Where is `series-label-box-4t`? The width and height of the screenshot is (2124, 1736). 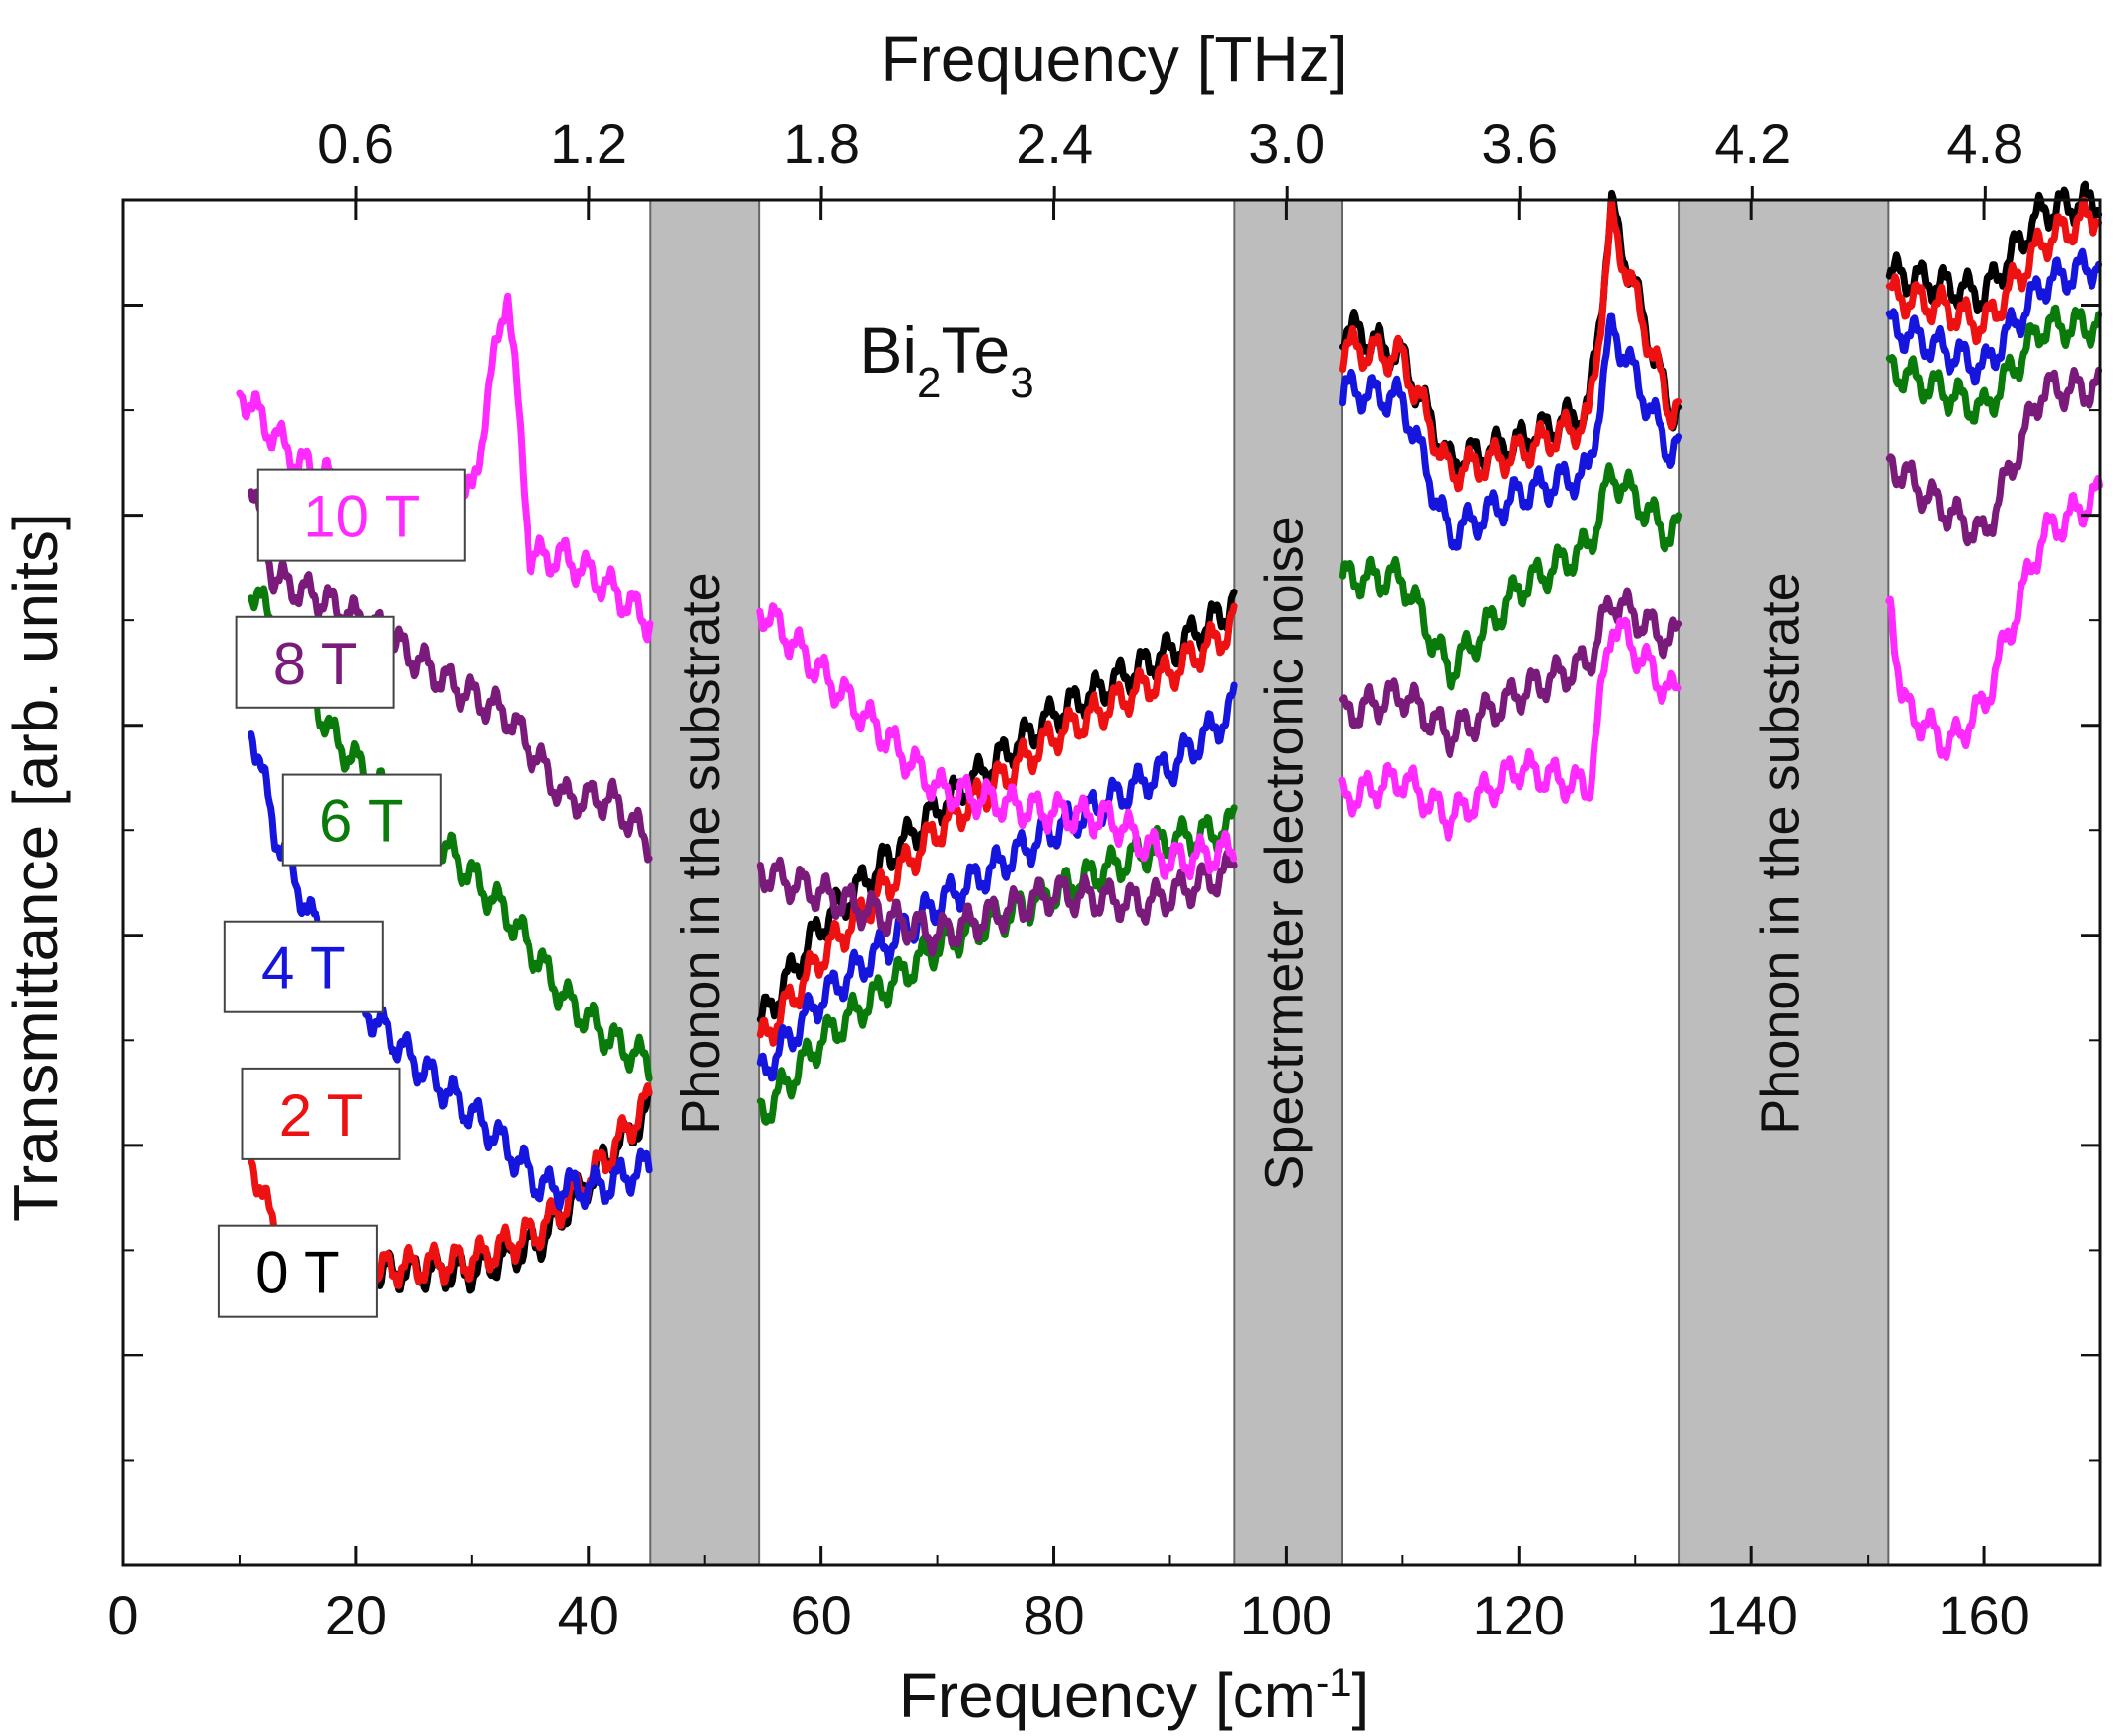
series-label-box-4t is located at coordinates (303, 967).